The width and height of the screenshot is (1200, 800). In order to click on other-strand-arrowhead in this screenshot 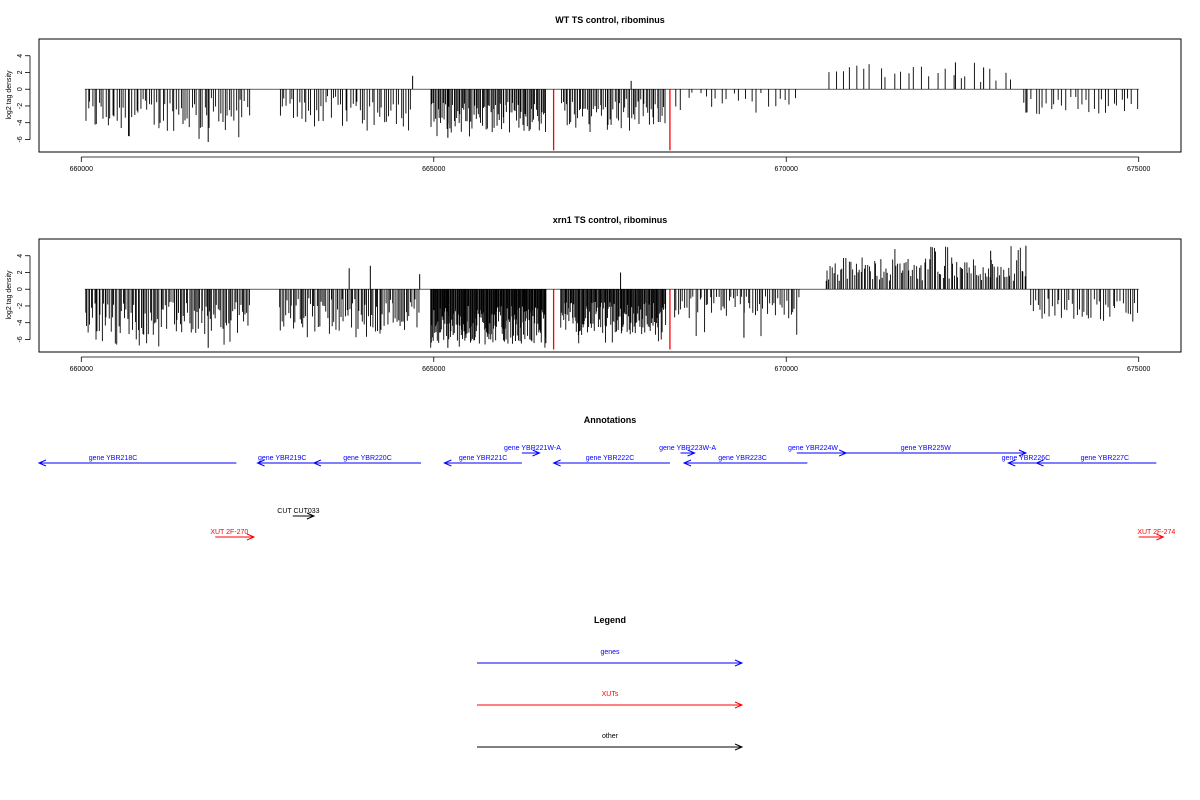, I will do `click(311, 516)`.